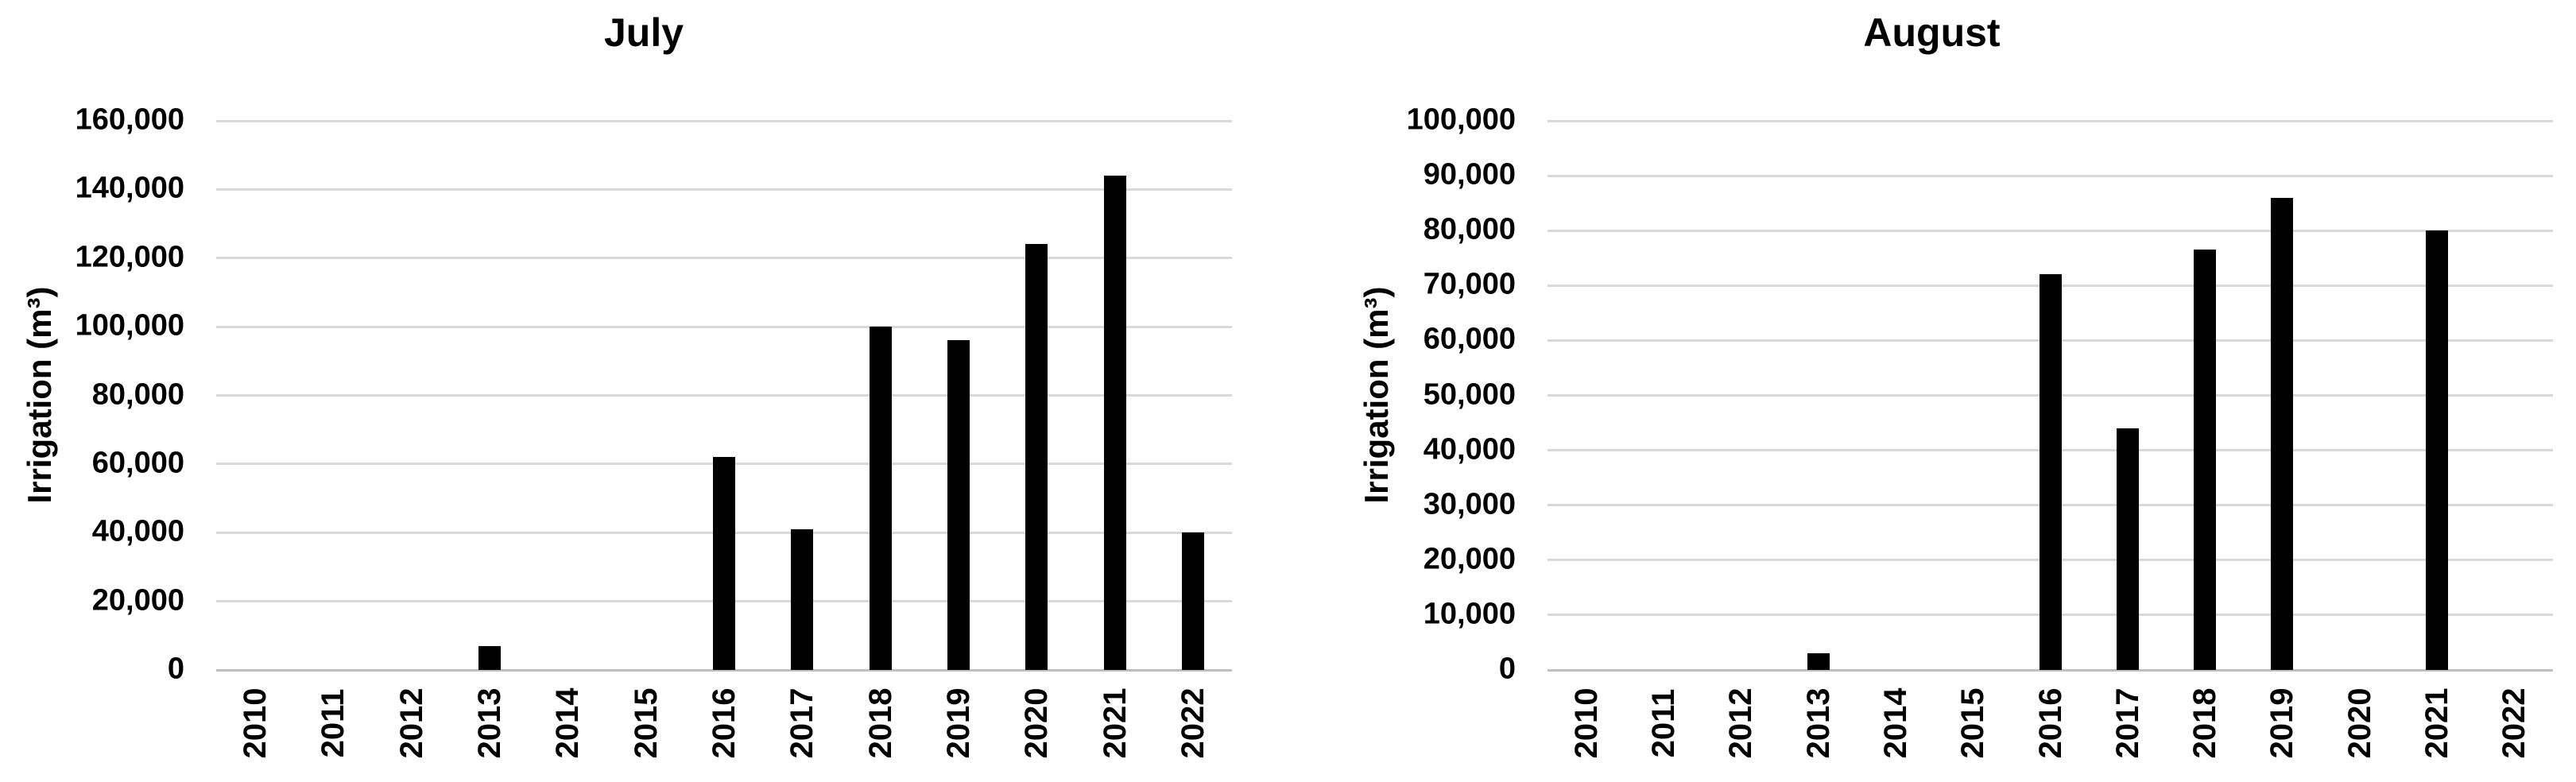 The height and width of the screenshot is (782, 2576). What do you see at coordinates (1932, 32) in the screenshot?
I see `chart-title-august: August` at bounding box center [1932, 32].